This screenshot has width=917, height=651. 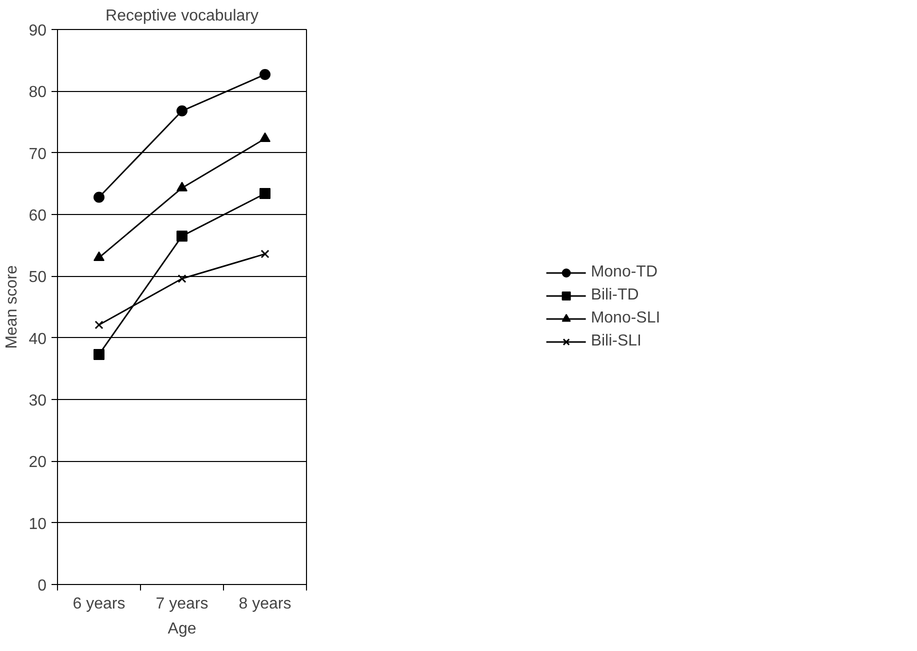 I want to click on x-tick-label: 8 years, so click(x=265, y=604).